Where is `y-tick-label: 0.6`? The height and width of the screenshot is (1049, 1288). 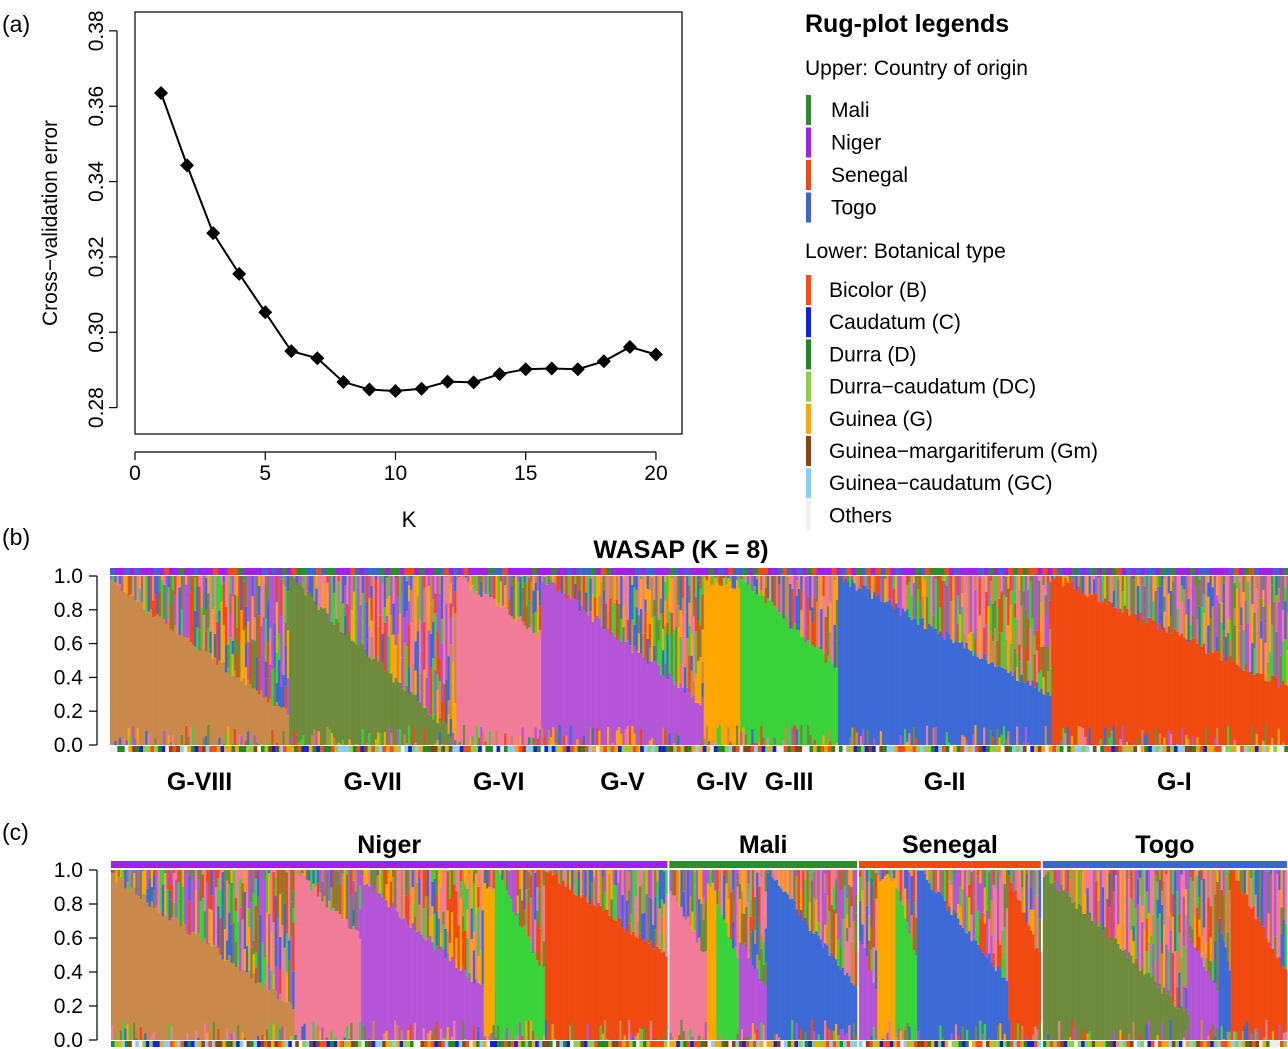
y-tick-label: 0.6 is located at coordinates (68, 644).